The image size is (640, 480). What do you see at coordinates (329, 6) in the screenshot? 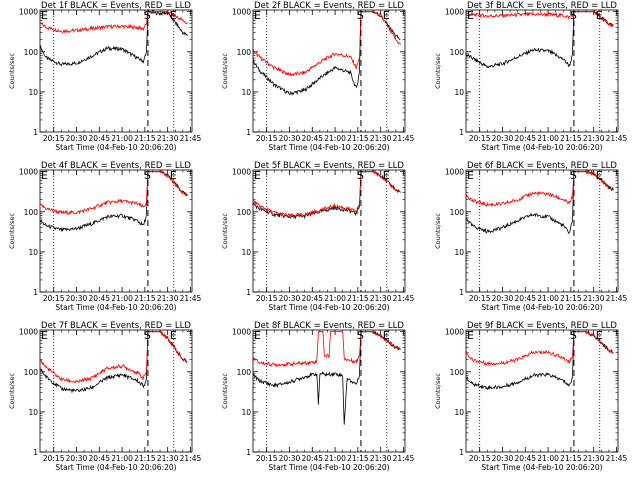
I see `chart-title: Det 2f BLACK = Events, RED = LLD` at bounding box center [329, 6].